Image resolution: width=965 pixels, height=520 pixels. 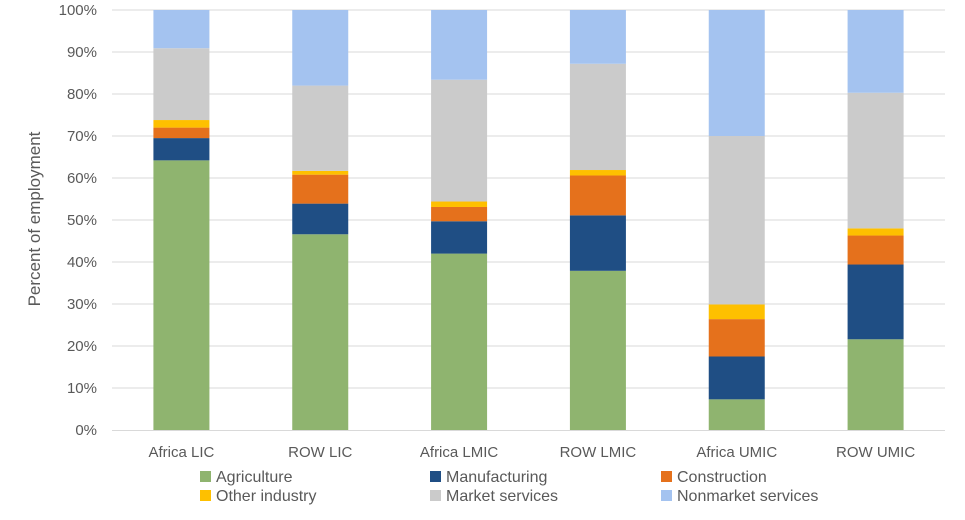 What do you see at coordinates (82, 346) in the screenshot?
I see `y-tick-label: 20%` at bounding box center [82, 346].